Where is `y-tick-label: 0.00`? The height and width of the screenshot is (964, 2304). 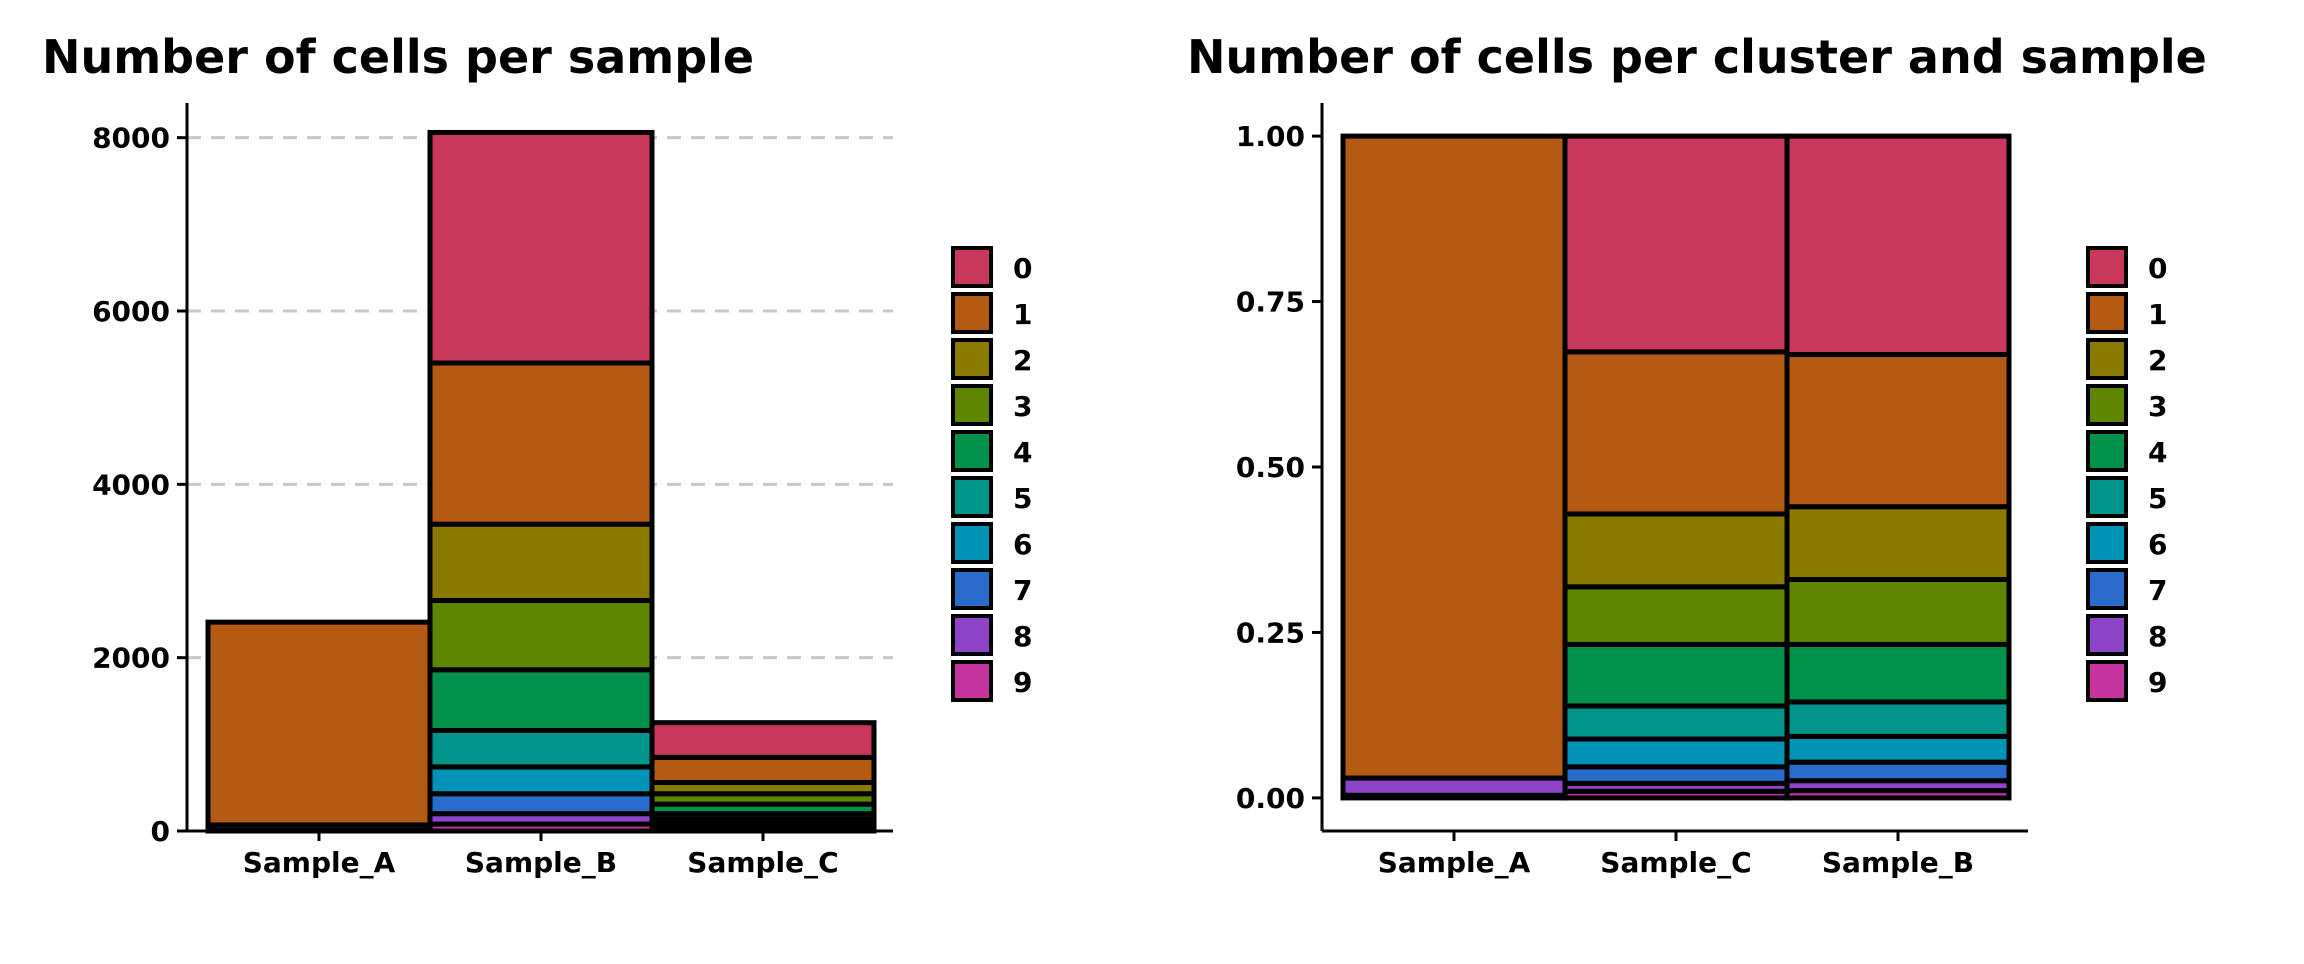 y-tick-label: 0.00 is located at coordinates (1270, 798).